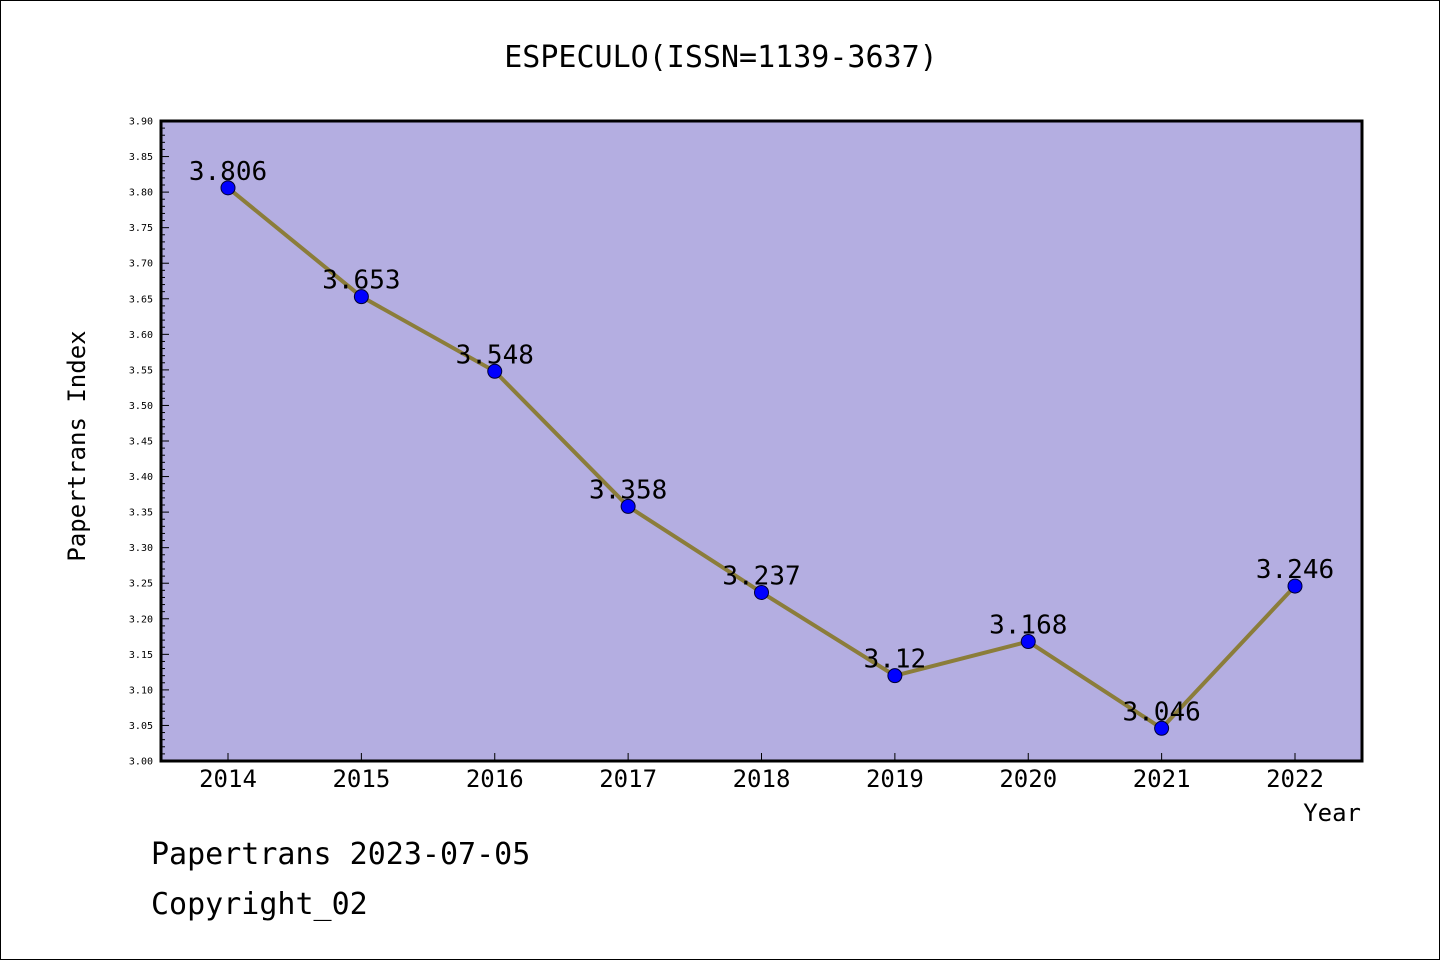 The height and width of the screenshot is (960, 1440). I want to click on y-tick-label: 3.25, so click(141, 584).